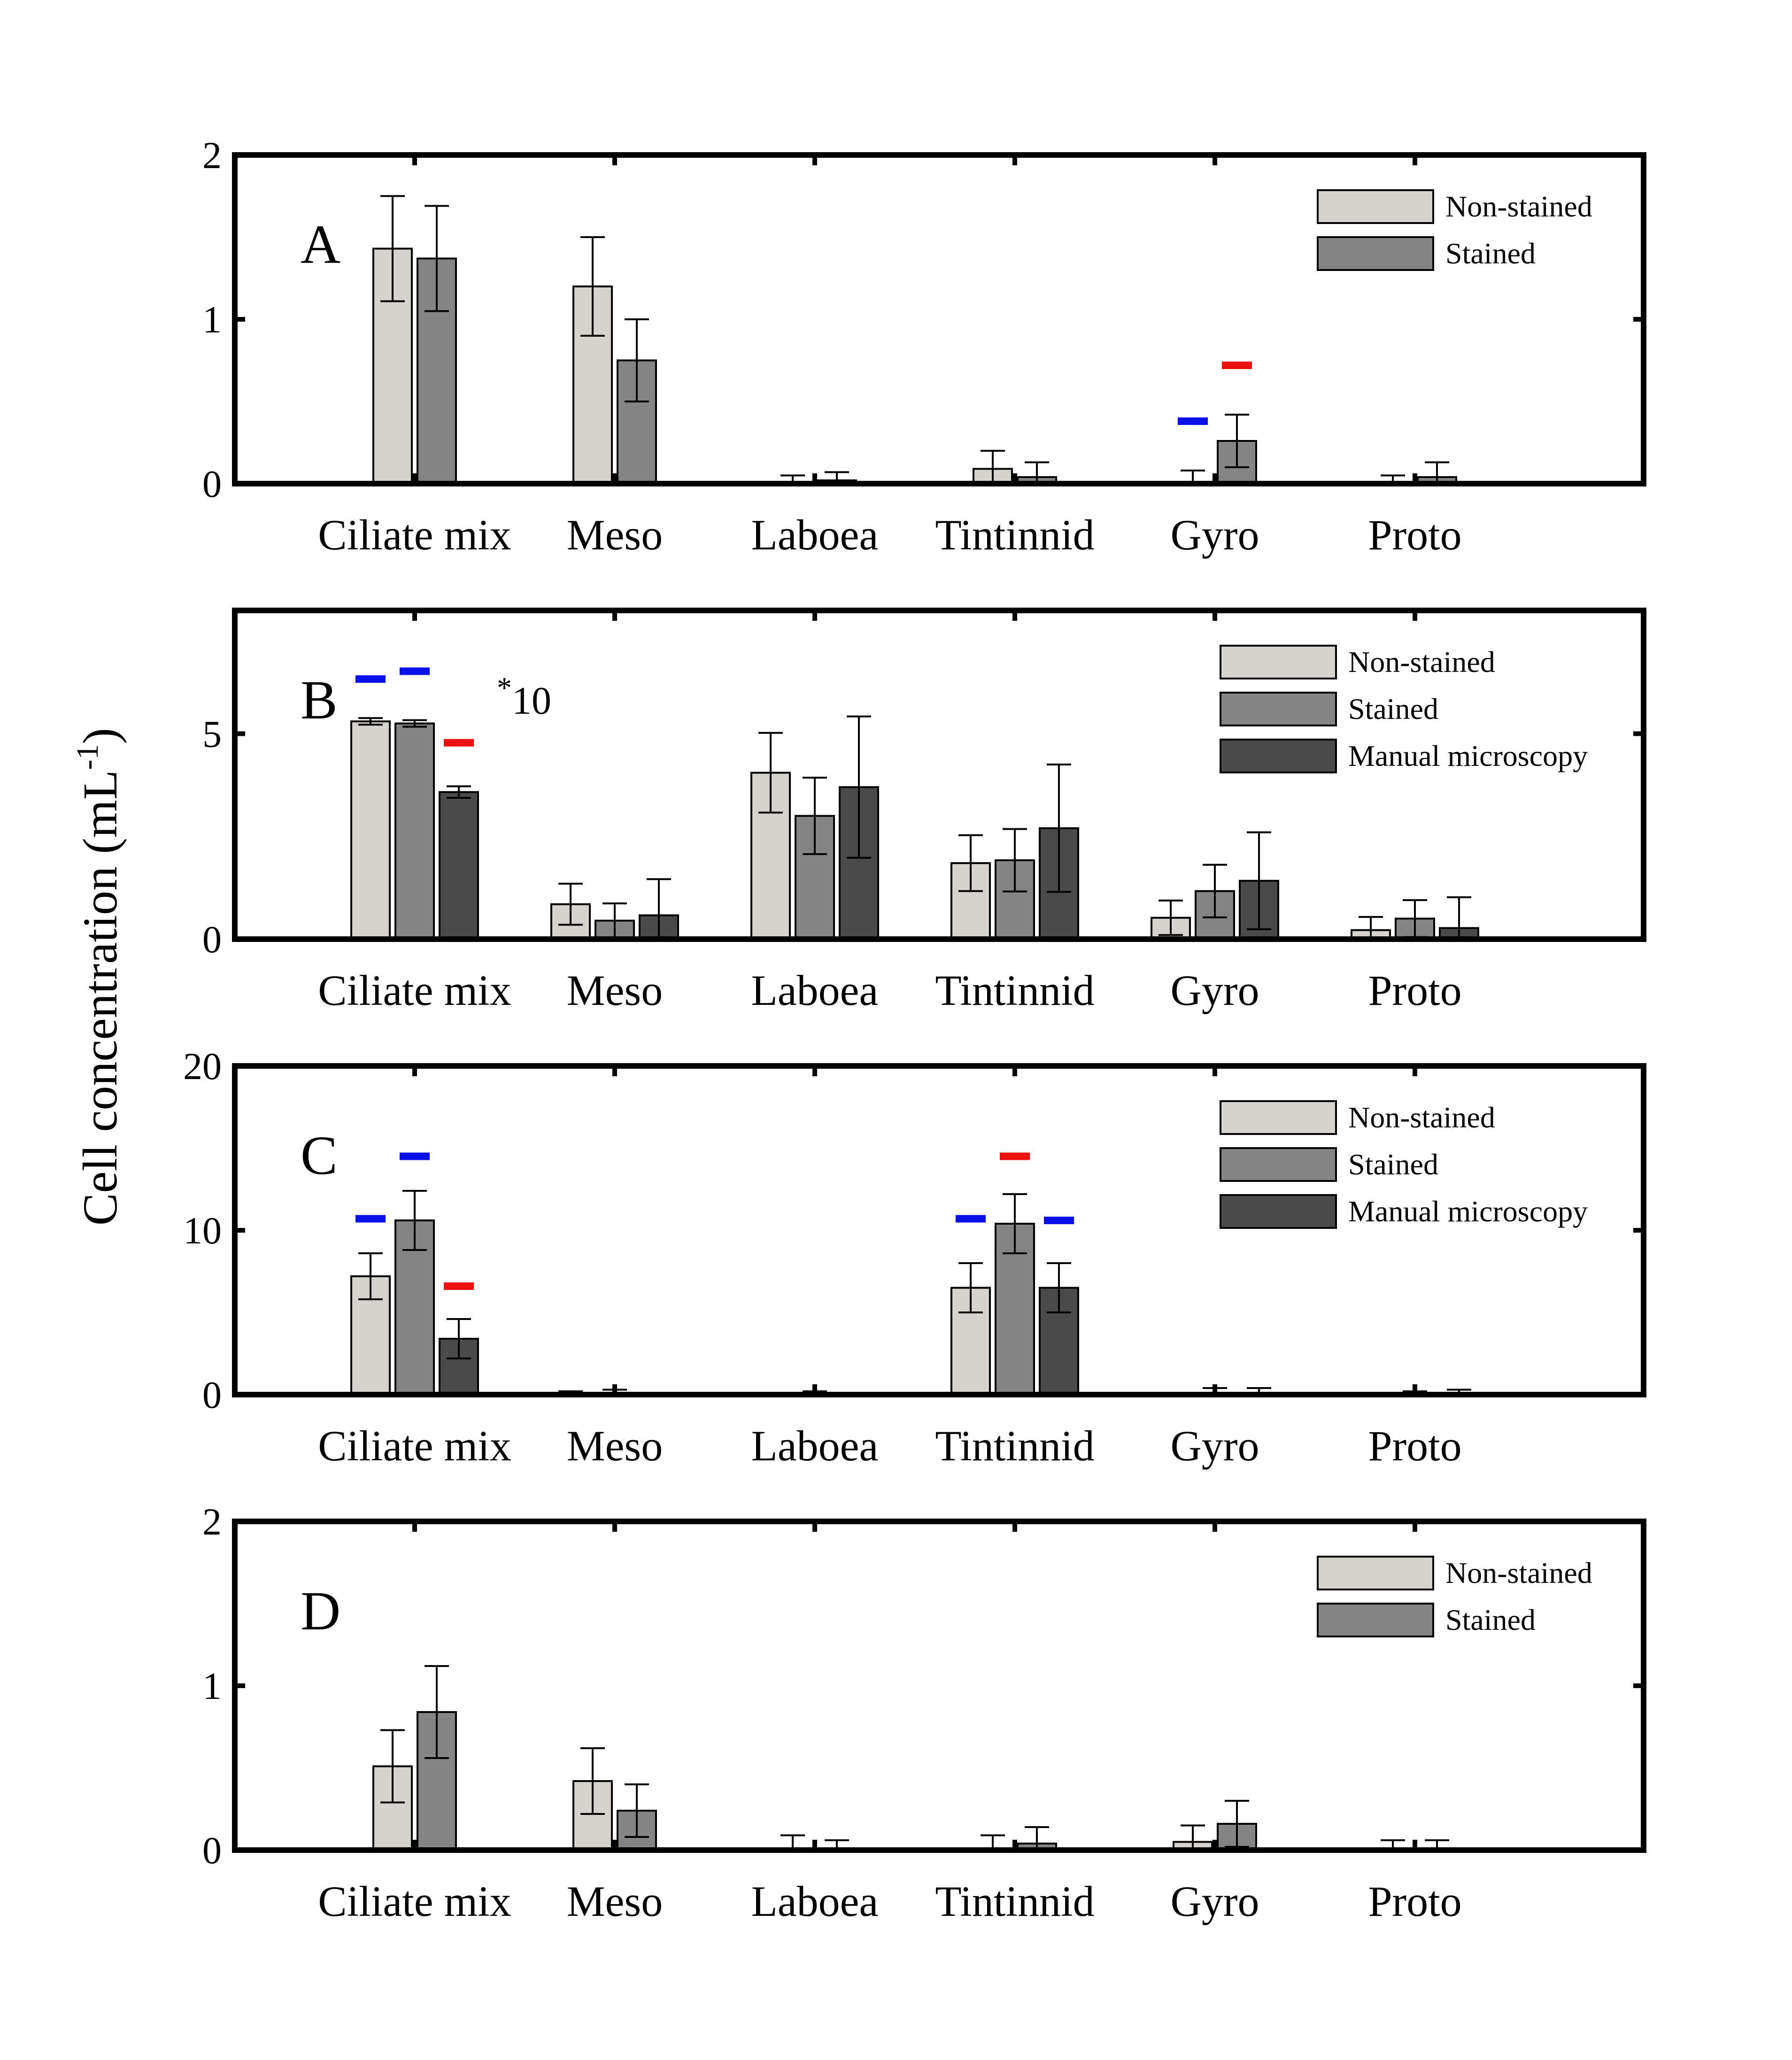 The width and height of the screenshot is (1792, 2060). I want to click on y-axis-label: Cell concentration (mL-1), so click(98, 977).